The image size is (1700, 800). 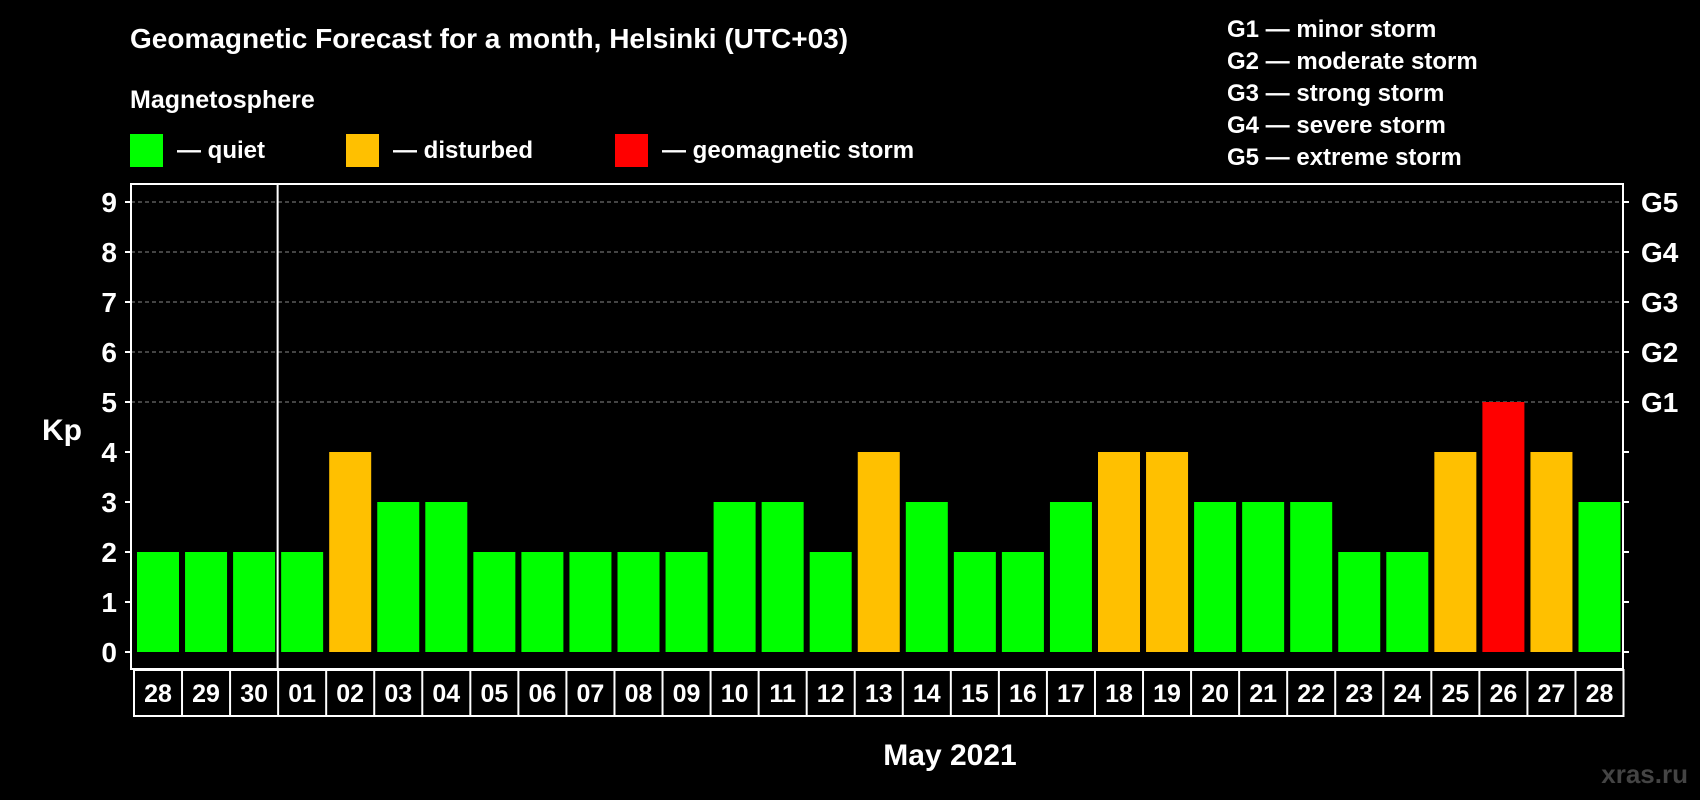 What do you see at coordinates (1659, 302) in the screenshot?
I see `right-axis-label: G3` at bounding box center [1659, 302].